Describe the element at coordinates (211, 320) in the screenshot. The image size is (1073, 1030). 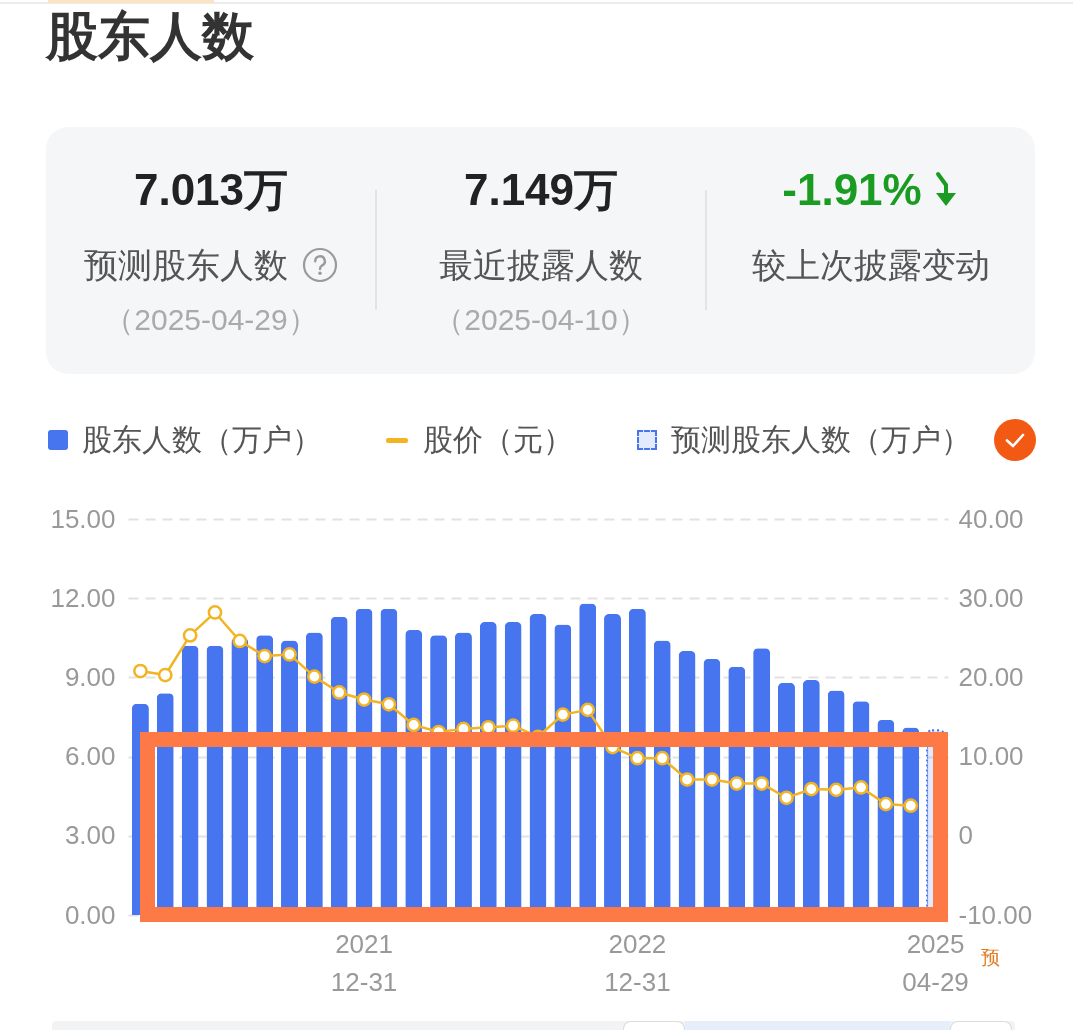
I see `text: （2025-04-29）` at that location.